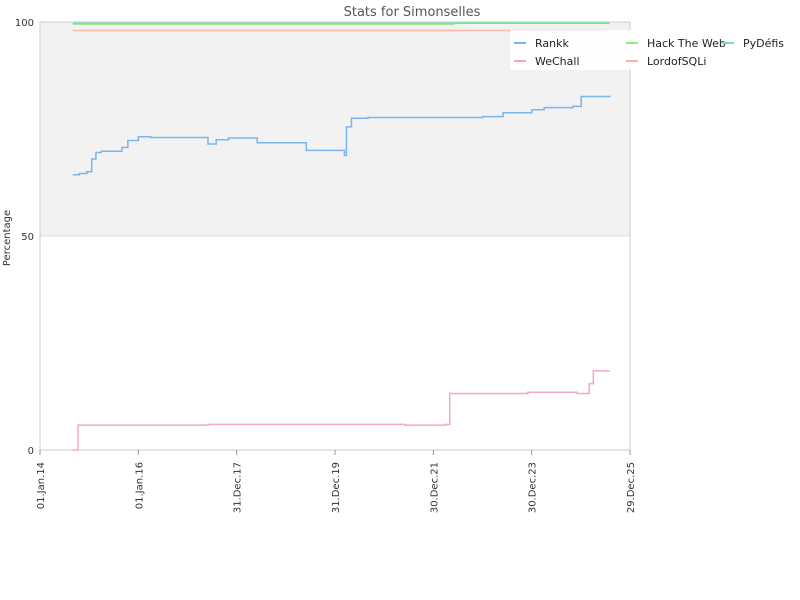 This screenshot has width=800, height=600. What do you see at coordinates (552, 43) in the screenshot?
I see `legend-label: Rankk` at bounding box center [552, 43].